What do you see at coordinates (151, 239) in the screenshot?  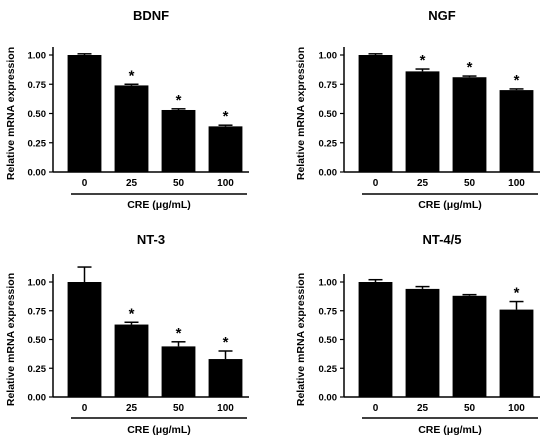 I see `chart-title: NT-3` at bounding box center [151, 239].